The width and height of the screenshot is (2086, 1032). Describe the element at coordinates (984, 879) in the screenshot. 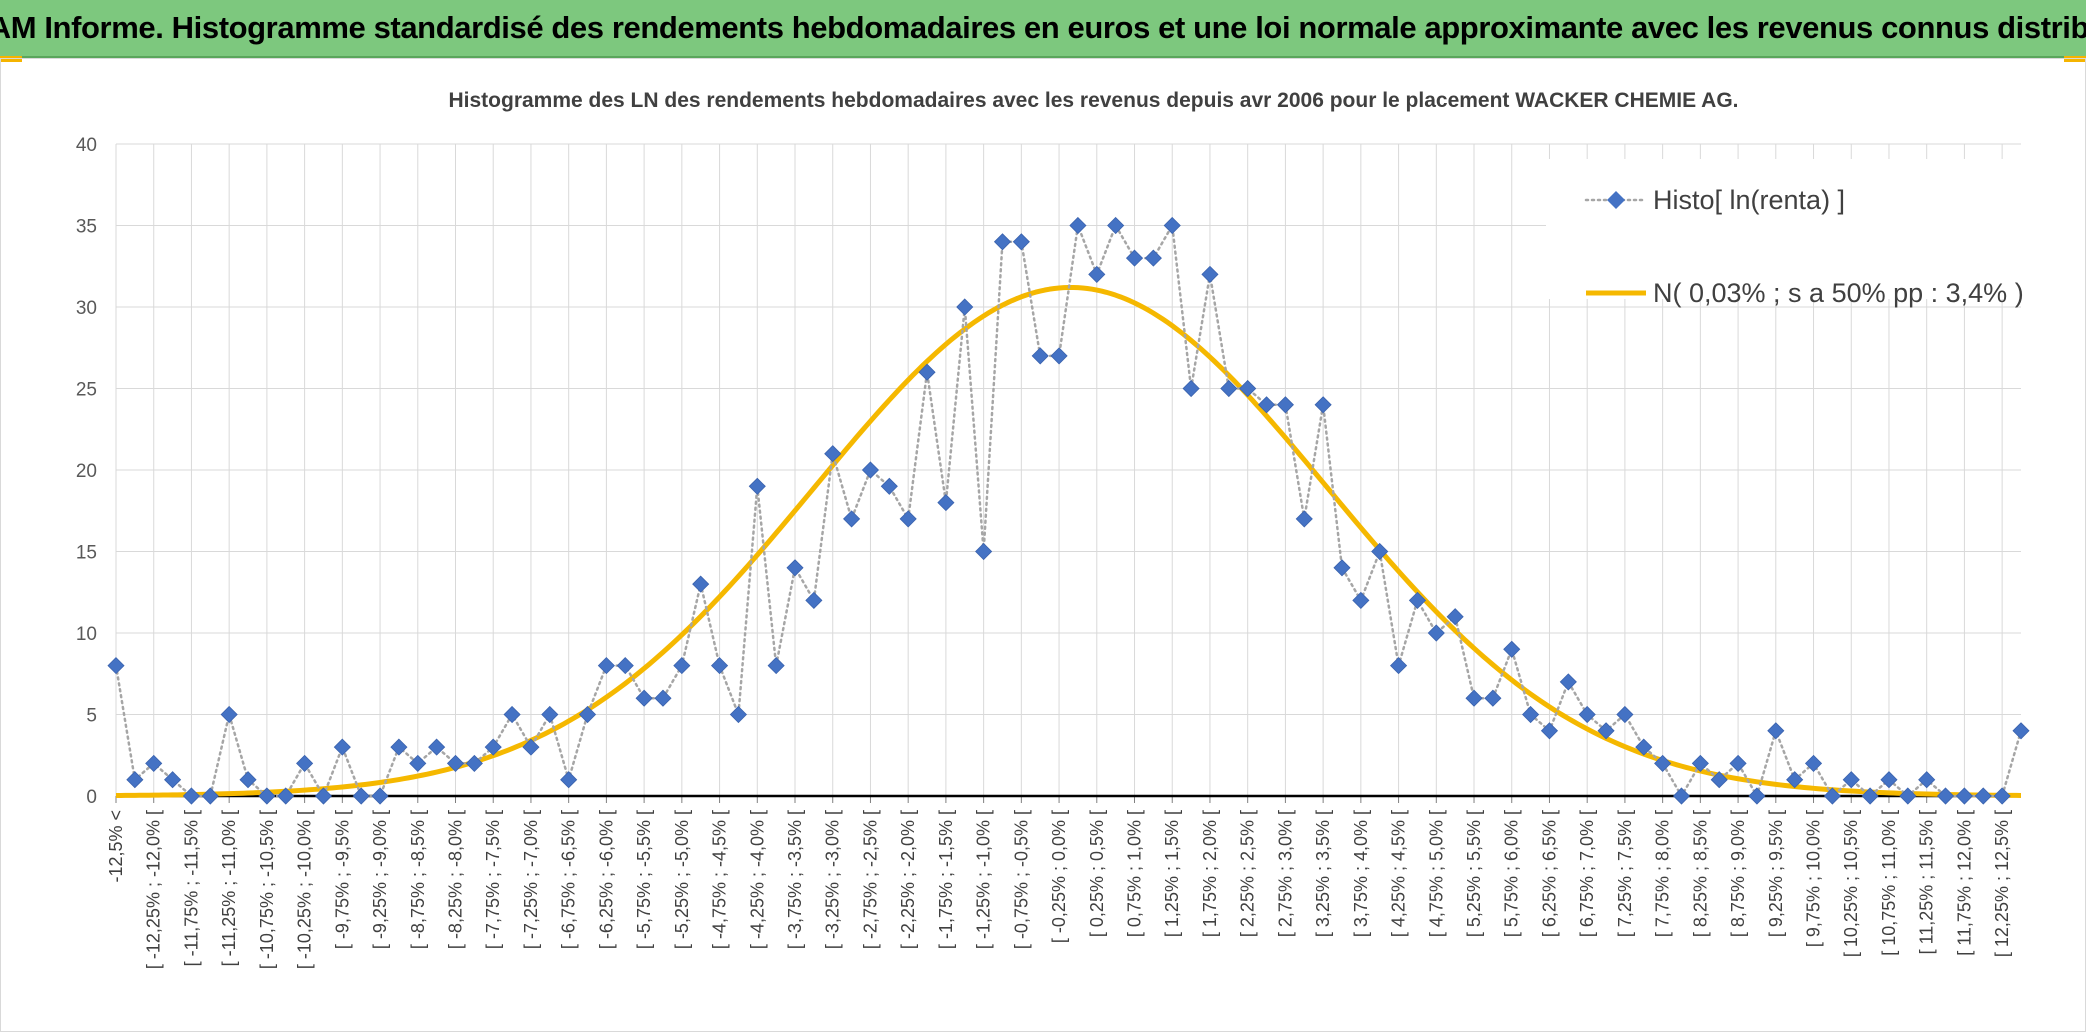

I see `x-tick-label: [ -1,25% ; -1,0% [` at that location.